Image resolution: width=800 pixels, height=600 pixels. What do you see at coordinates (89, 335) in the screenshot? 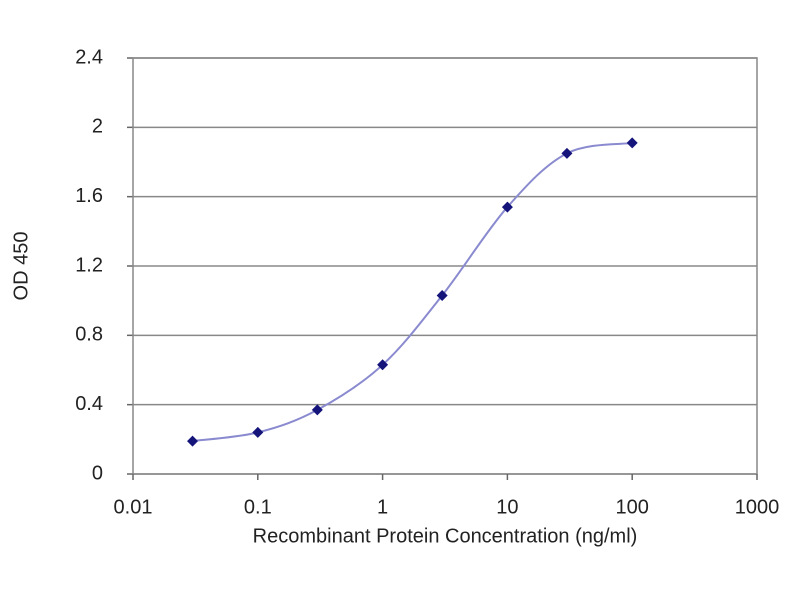
I see `y-tick-label: 0.8` at bounding box center [89, 335].